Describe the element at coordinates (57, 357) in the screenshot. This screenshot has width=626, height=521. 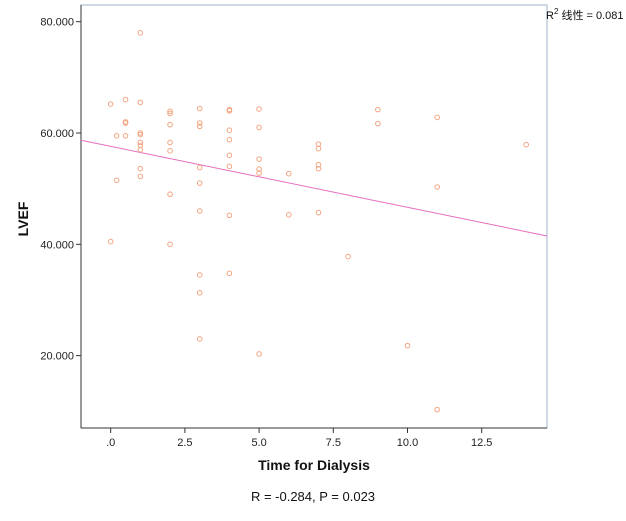
I see `y-tick-label: 20.000` at that location.